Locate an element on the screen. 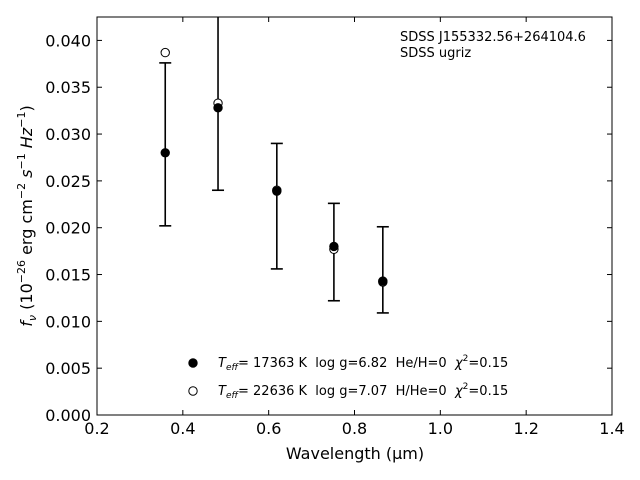  y-tick-label: 0.015 is located at coordinates (68, 275).